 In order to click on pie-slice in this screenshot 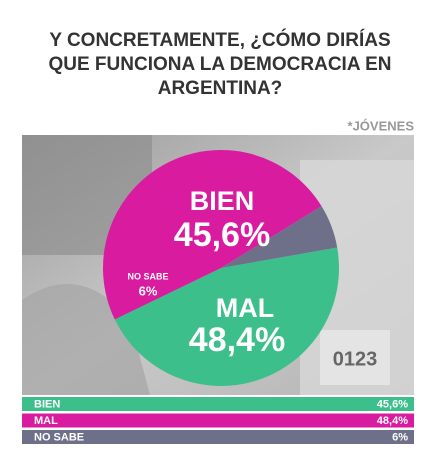, I will do `click(279, 237)`.